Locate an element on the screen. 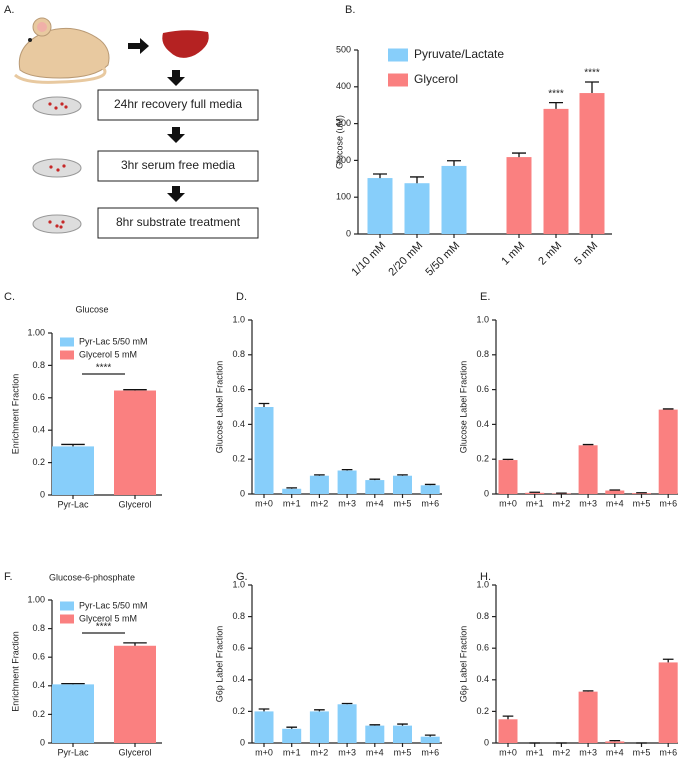  y-axis-label: G6p Label Fraction is located at coordinates (463, 664).